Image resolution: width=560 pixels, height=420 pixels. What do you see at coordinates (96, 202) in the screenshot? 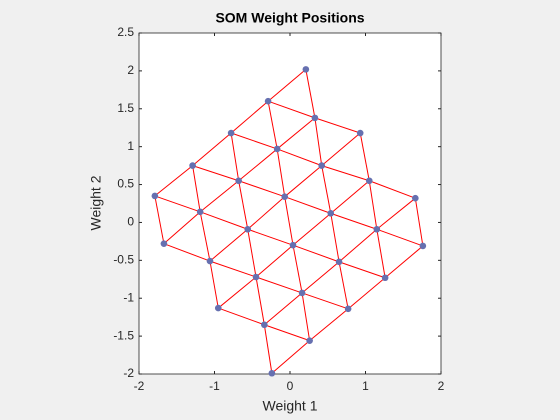
I see `y-axis-label: Weight 2` at bounding box center [96, 202].